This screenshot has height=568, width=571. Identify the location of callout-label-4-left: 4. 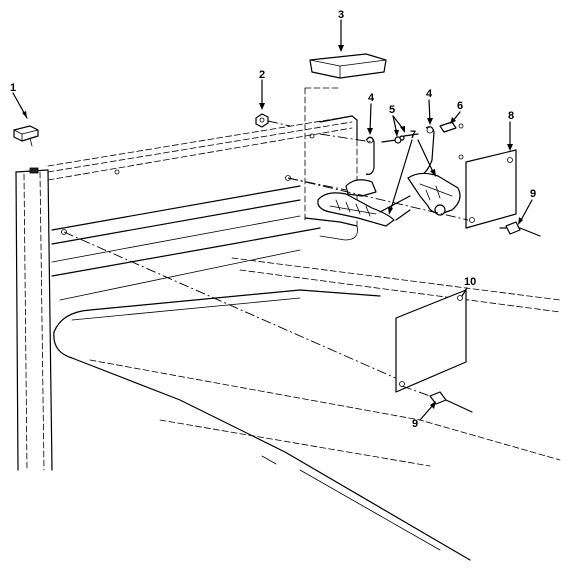
(371, 98).